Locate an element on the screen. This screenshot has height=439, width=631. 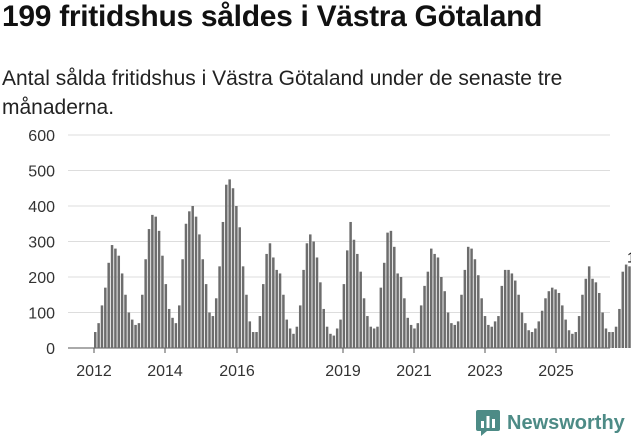
newsworthy-brand: Newsworthy is located at coordinates (550, 423).